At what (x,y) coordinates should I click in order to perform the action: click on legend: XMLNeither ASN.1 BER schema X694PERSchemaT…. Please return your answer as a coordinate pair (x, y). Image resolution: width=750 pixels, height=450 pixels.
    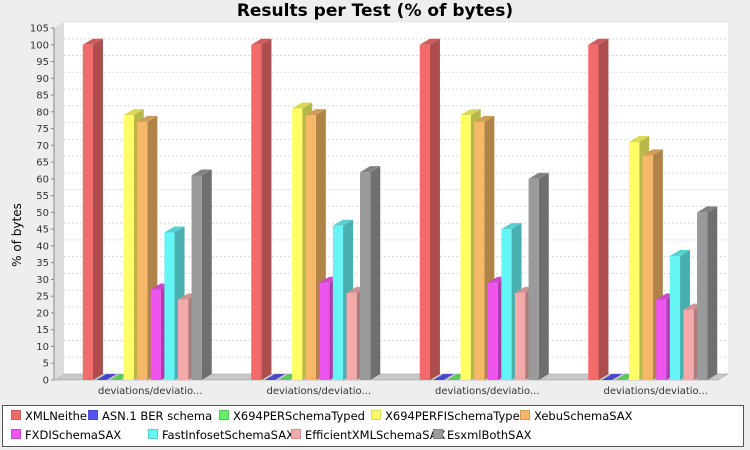
    Looking at the image, I should click on (373, 426).